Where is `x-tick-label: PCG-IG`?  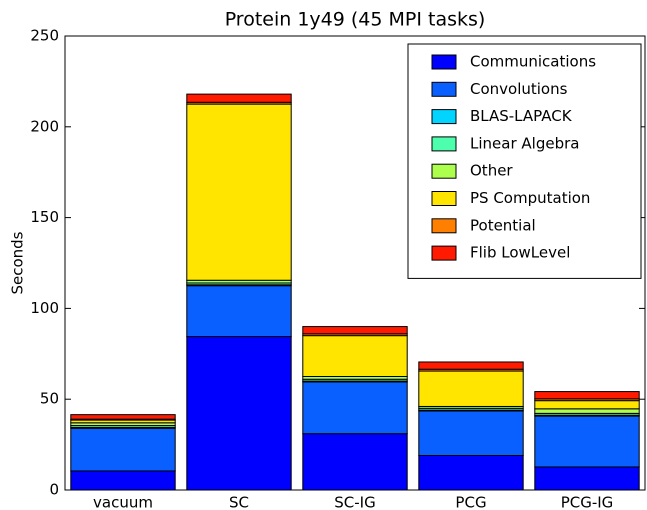 x-tick-label: PCG-IG is located at coordinates (587, 502).